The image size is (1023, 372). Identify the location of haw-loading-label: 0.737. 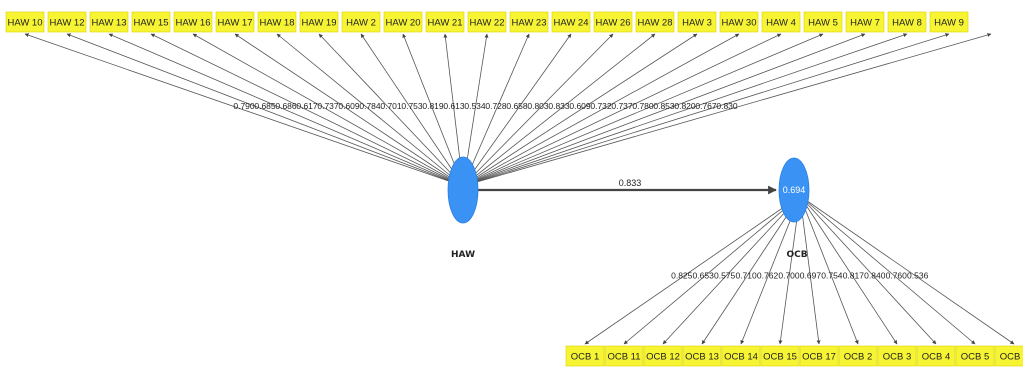
(328, 106).